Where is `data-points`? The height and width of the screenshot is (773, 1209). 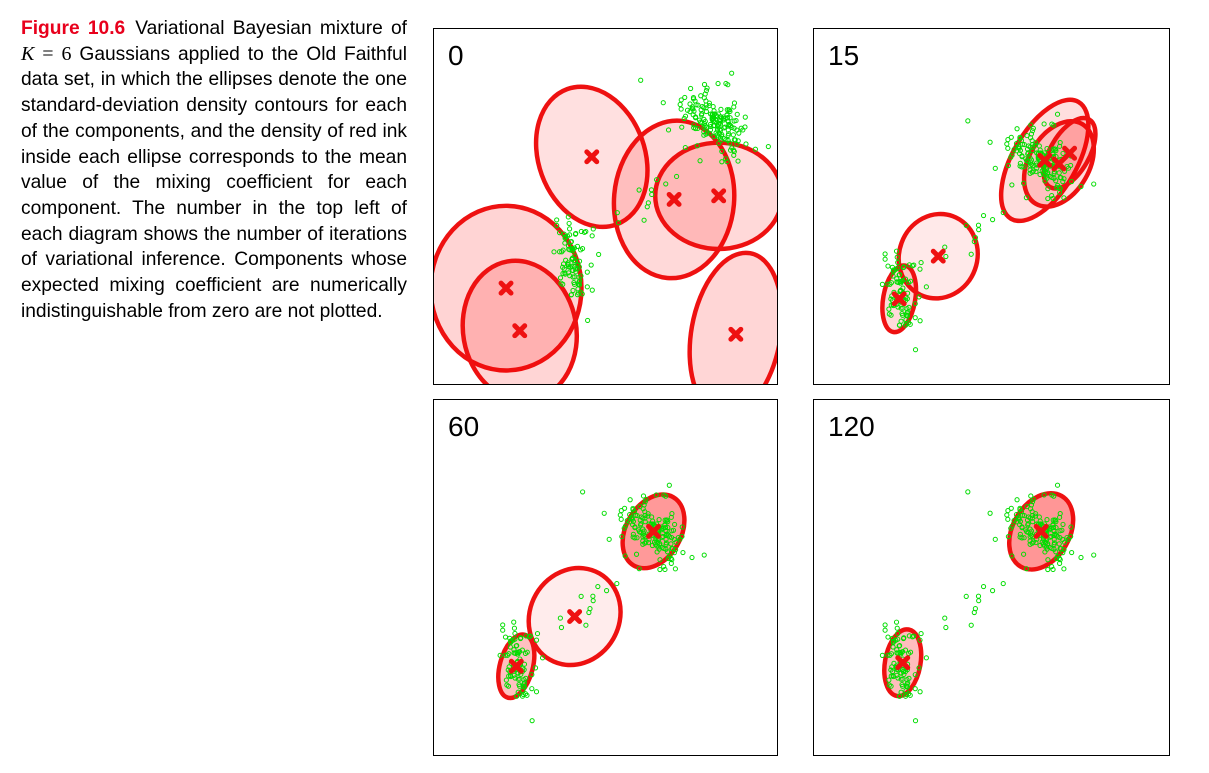
data-points is located at coordinates (661, 197).